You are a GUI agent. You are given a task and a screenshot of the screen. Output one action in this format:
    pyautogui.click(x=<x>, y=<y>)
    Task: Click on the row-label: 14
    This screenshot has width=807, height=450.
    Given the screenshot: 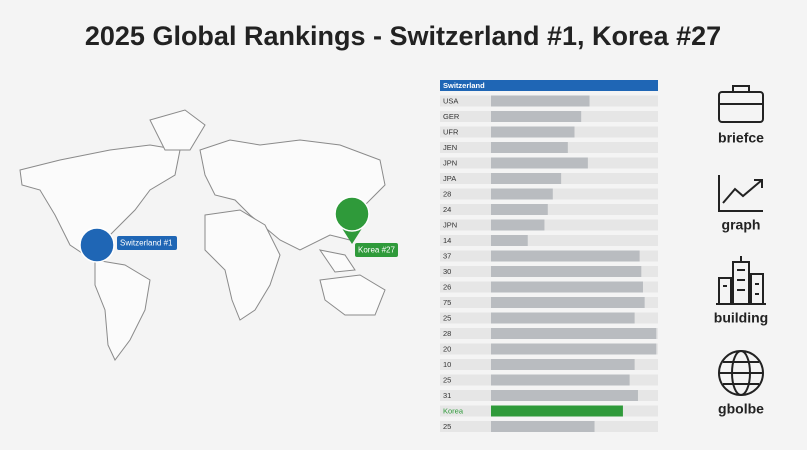 What is the action you would take?
    pyautogui.click(x=447, y=240)
    